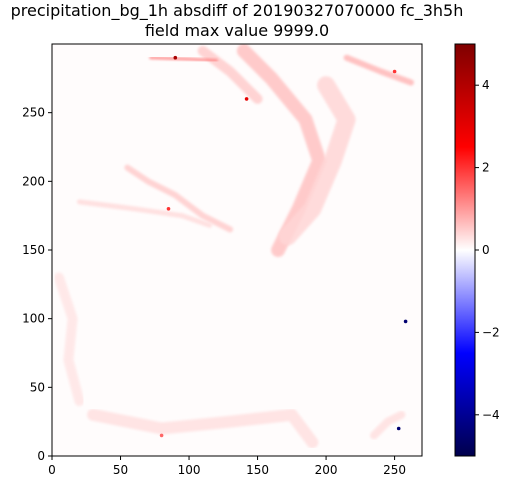 Image resolution: width=505 pixels, height=480 pixels. What do you see at coordinates (33, 113) in the screenshot?
I see `y-tick-label: 250` at bounding box center [33, 113].